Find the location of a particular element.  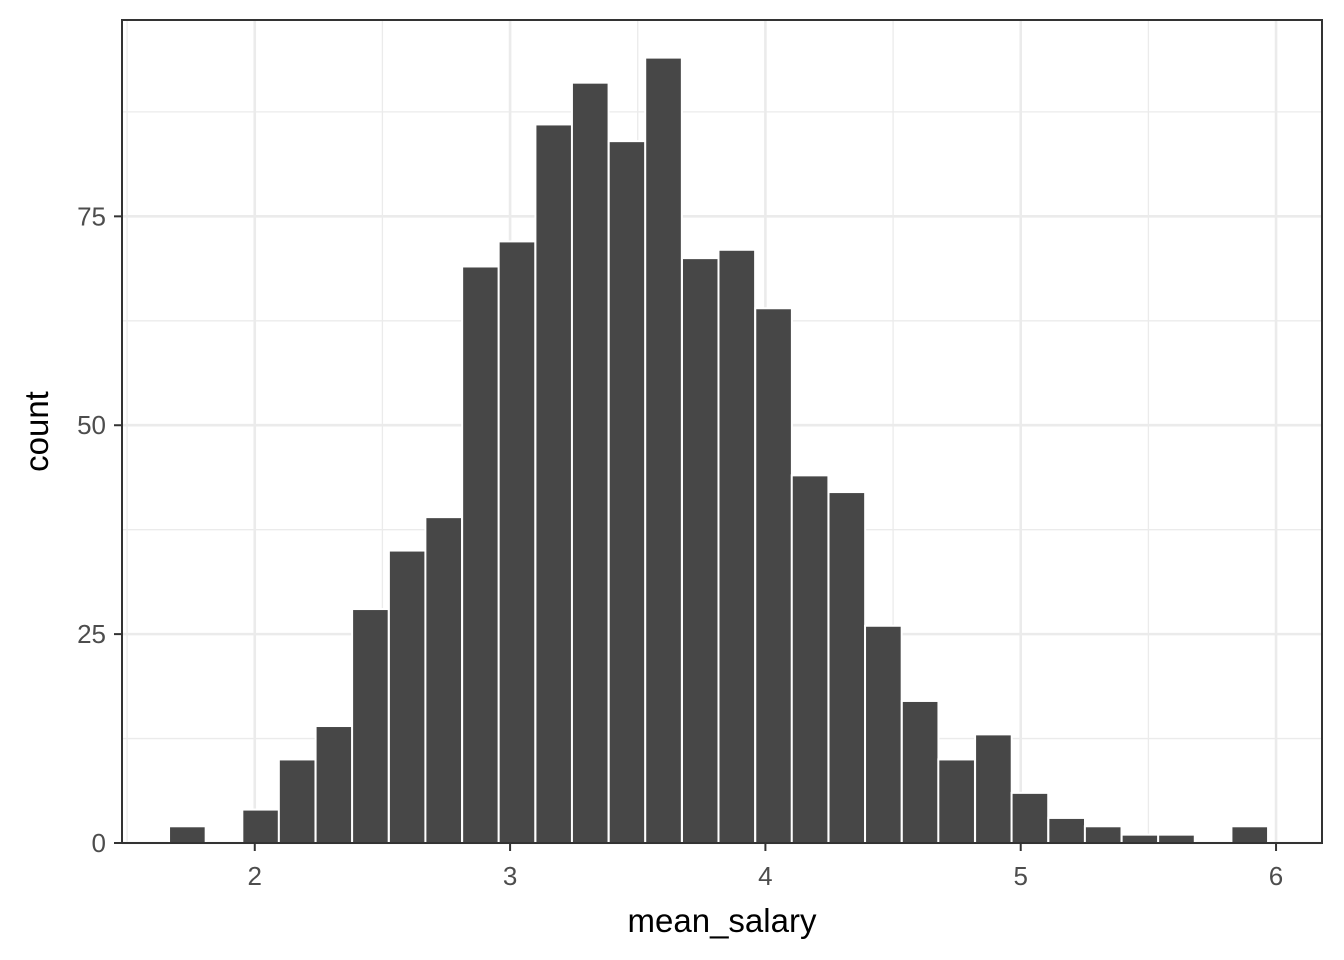

y-axis-ticks: 0 25 50 75 is located at coordinates (99, 529).